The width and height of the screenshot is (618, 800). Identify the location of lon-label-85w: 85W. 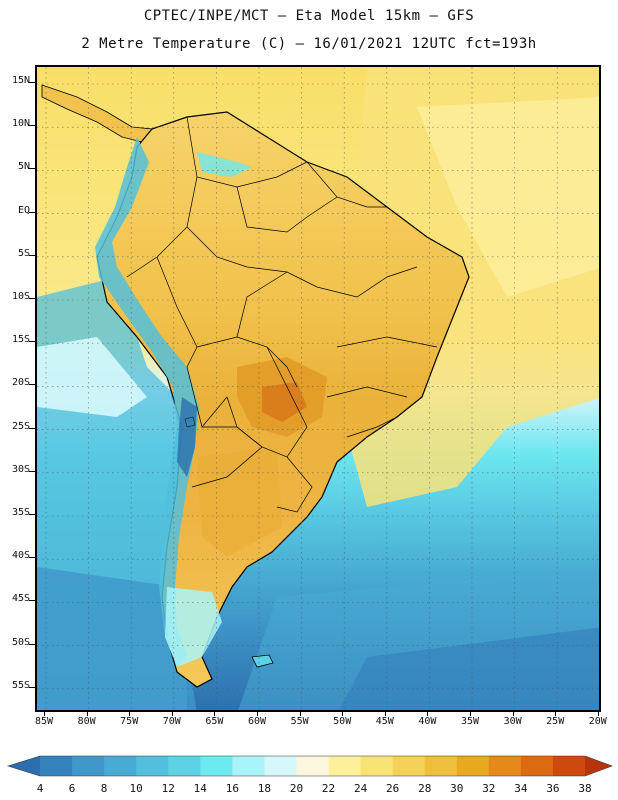
(44, 721).